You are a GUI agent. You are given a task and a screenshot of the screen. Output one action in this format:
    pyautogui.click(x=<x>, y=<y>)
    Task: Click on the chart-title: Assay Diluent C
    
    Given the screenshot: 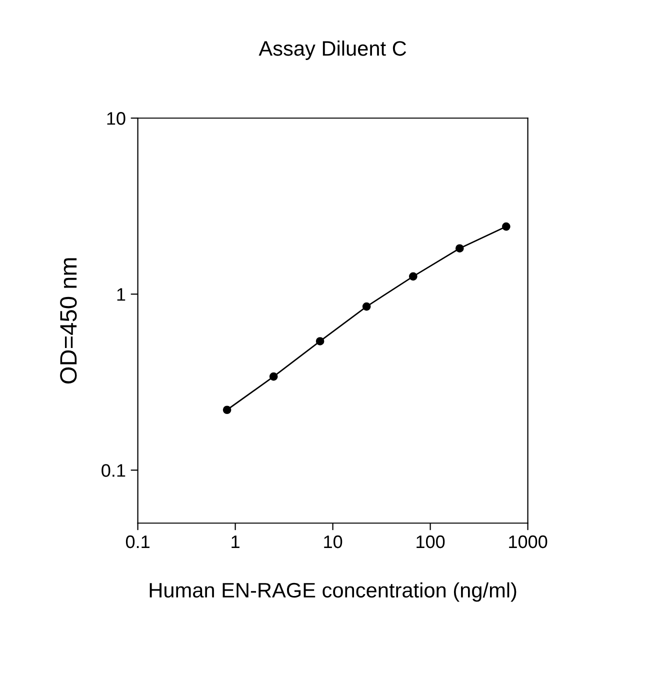 What is the action you would take?
    pyautogui.click(x=332, y=50)
    